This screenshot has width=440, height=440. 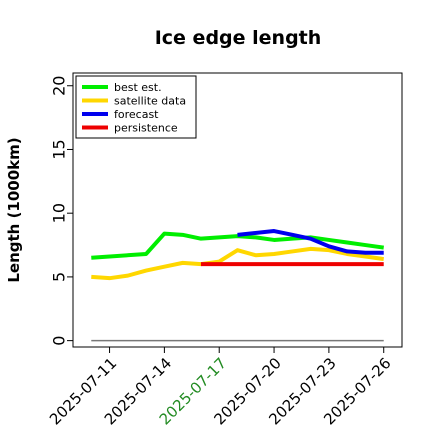 What do you see at coordinates (14, 209) in the screenshot?
I see `y-axis-label: Length (1000km)` at bounding box center [14, 209].